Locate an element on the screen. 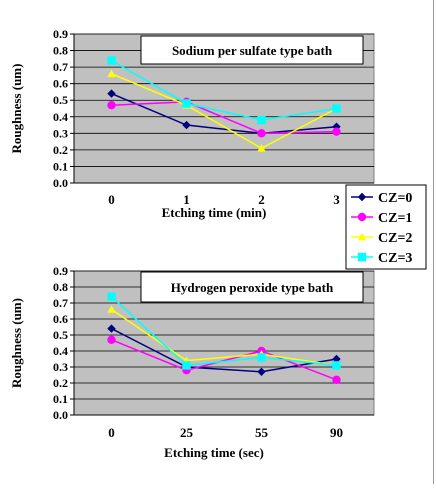  legend-marker-CZ=2 is located at coordinates (362, 236).